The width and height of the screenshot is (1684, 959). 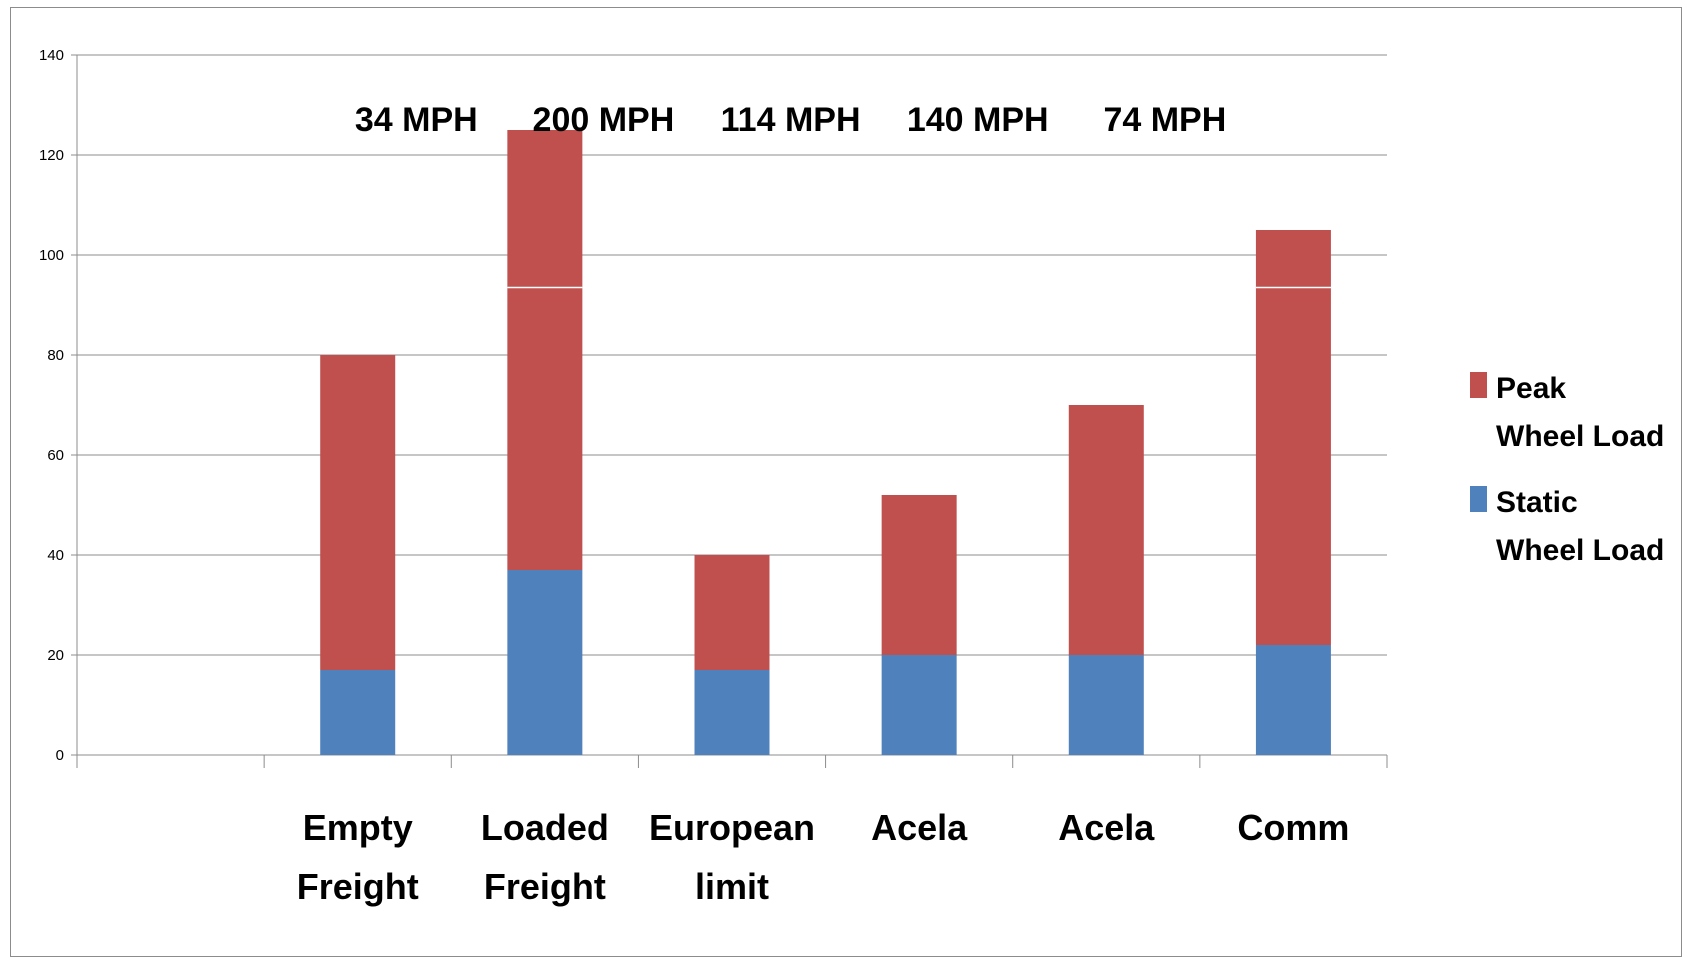 What do you see at coordinates (732, 886) in the screenshot?
I see `x-category-label: limit` at bounding box center [732, 886].